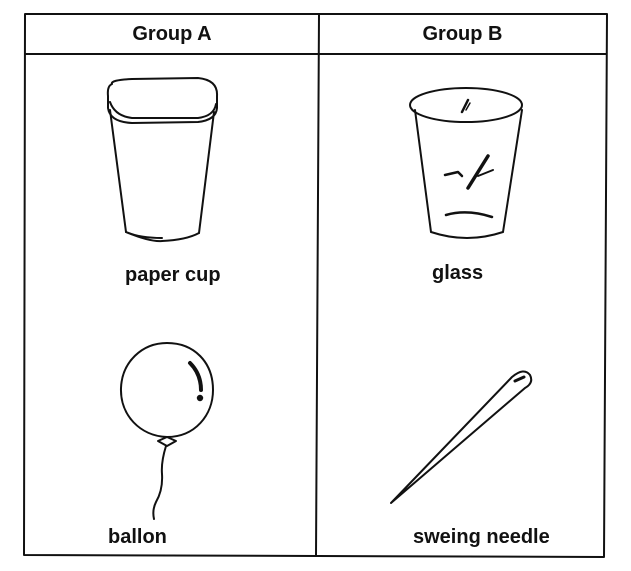 This screenshot has width=631, height=571. I want to click on item-label-sewing-needle: sweing needle, so click(481, 537).